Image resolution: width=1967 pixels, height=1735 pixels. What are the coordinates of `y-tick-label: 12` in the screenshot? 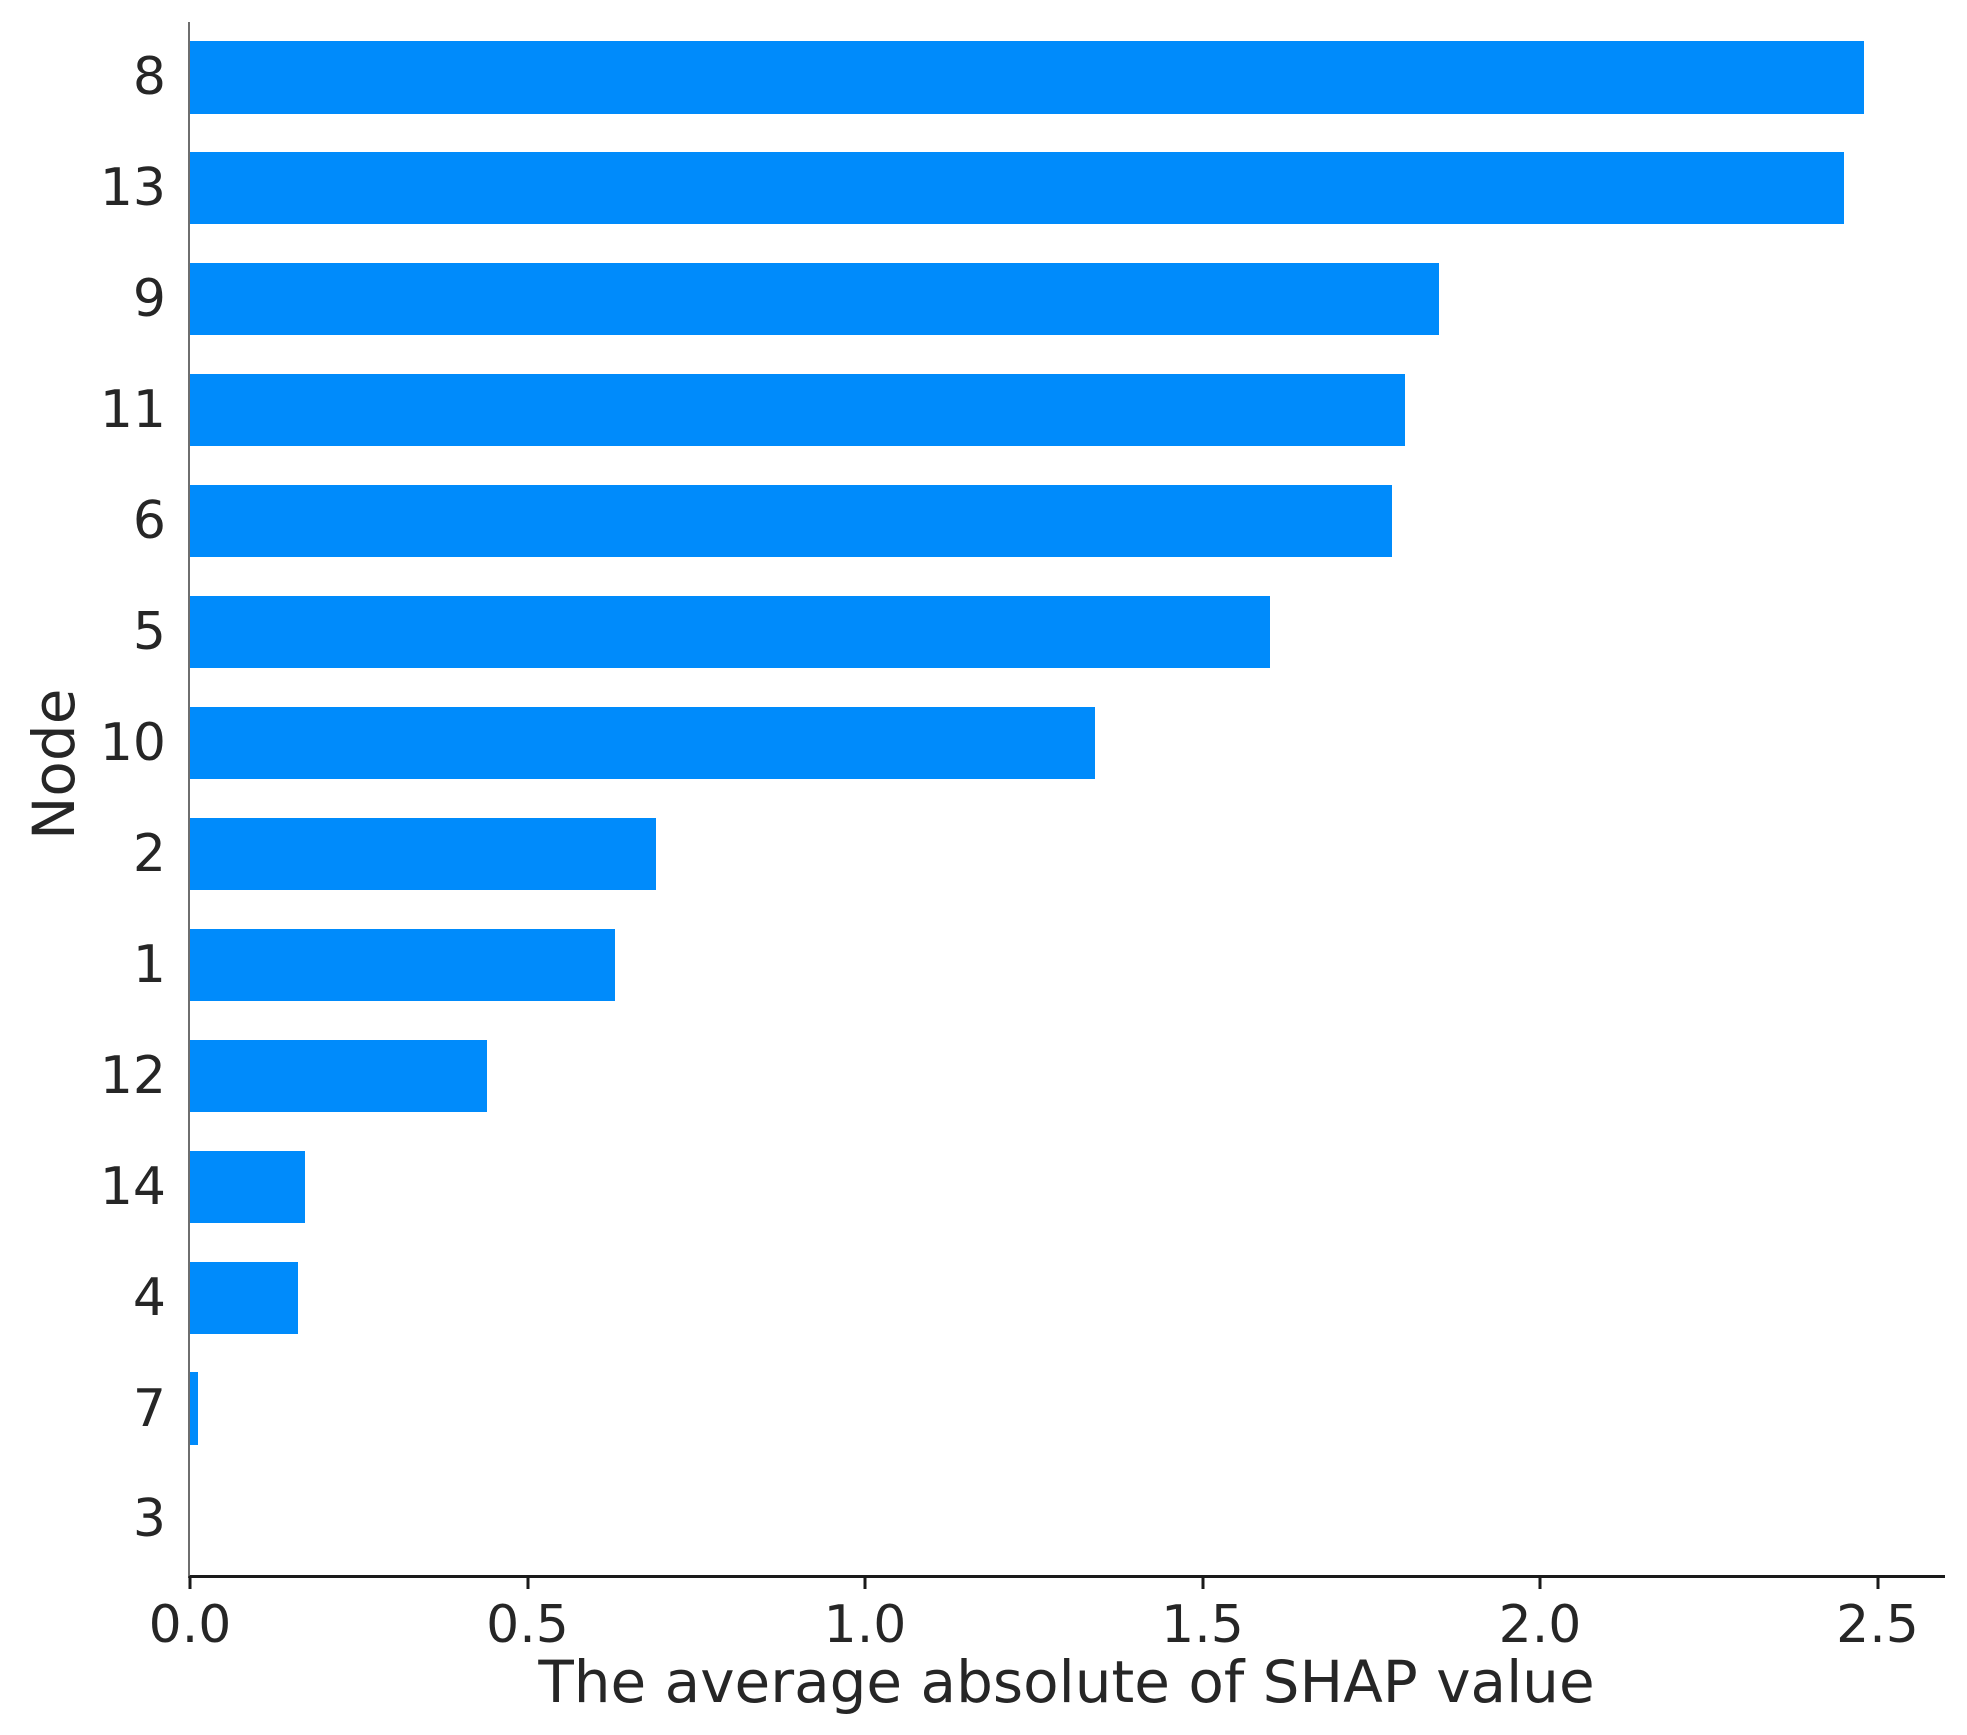 It's located at (132, 1075).